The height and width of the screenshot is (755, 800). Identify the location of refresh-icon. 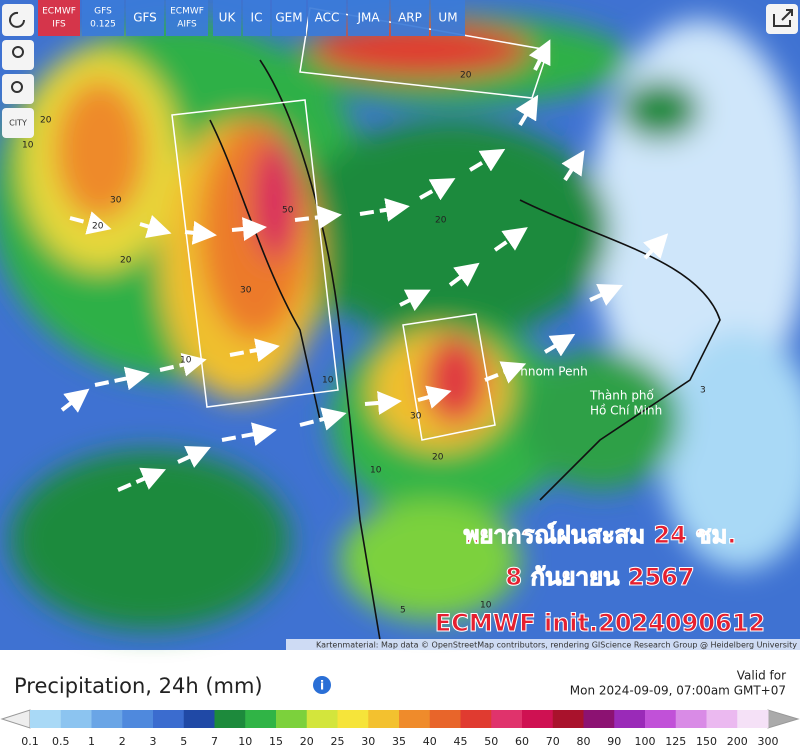
(17, 19).